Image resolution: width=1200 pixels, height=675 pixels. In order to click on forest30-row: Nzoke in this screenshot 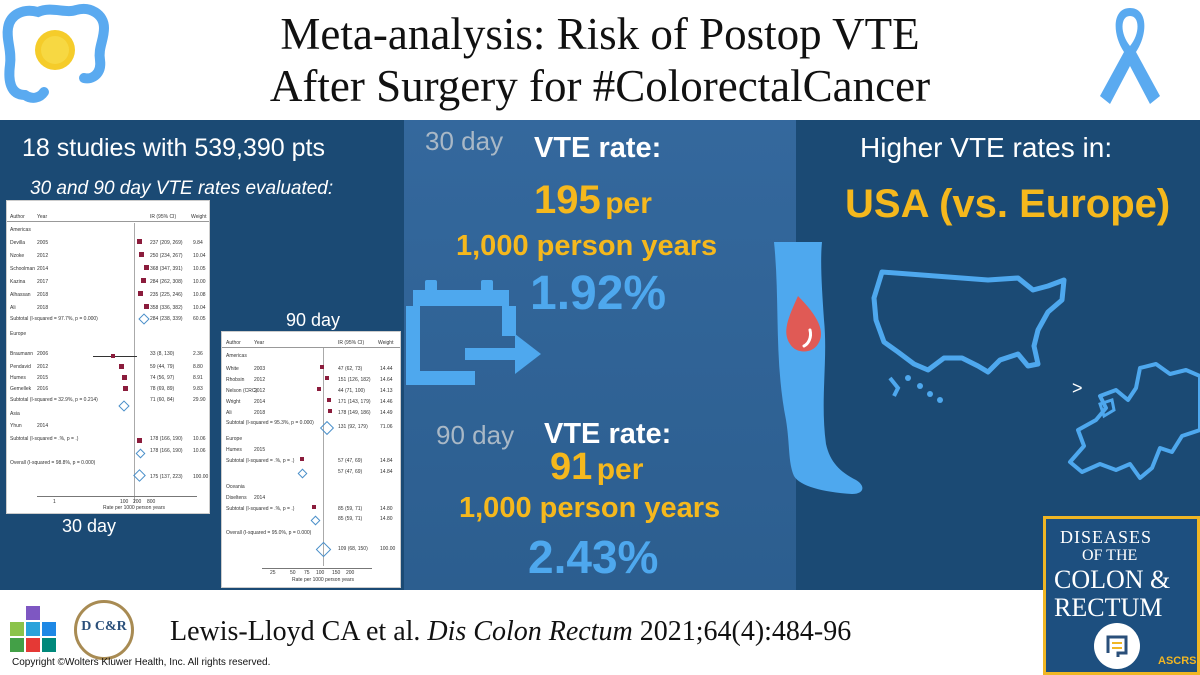, I will do `click(17, 256)`.